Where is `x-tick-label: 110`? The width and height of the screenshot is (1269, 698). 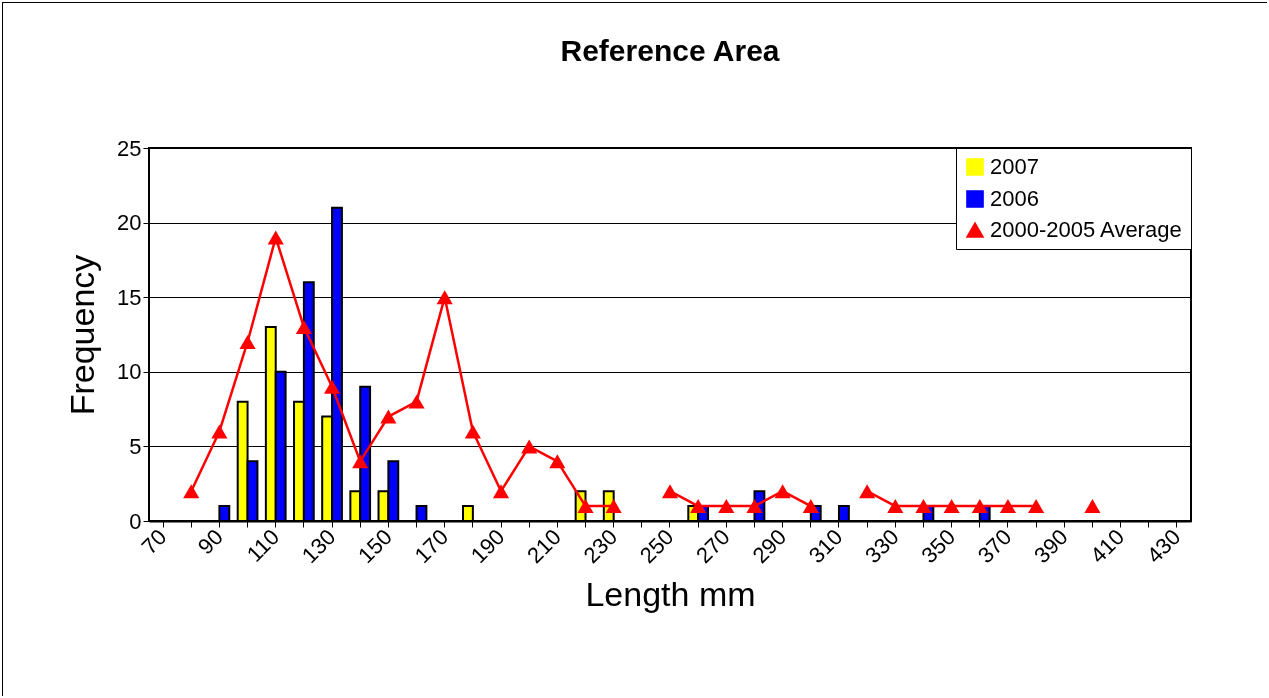 x-tick-label: 110 is located at coordinates (263, 545).